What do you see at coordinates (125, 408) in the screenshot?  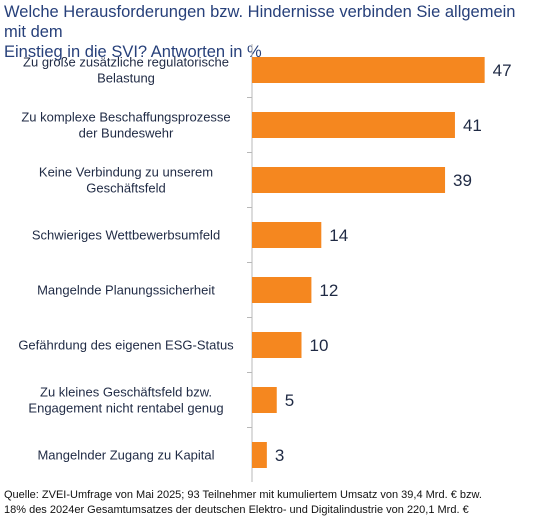 I see `category-label-line: Engagement nicht rentabel genug` at bounding box center [125, 408].